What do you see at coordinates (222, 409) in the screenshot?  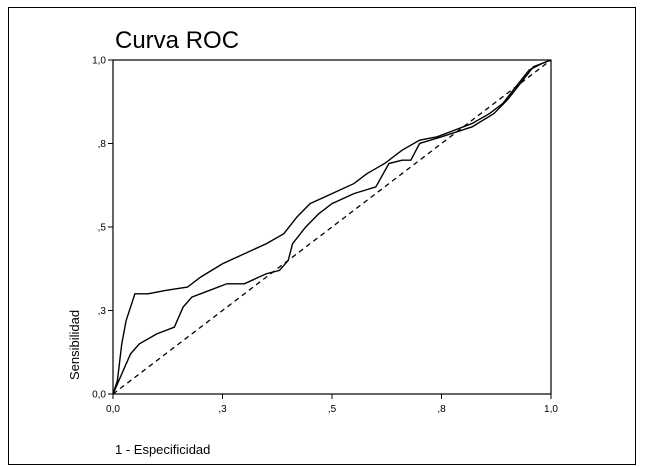 I see `x-tick-label: ,3` at bounding box center [222, 409].